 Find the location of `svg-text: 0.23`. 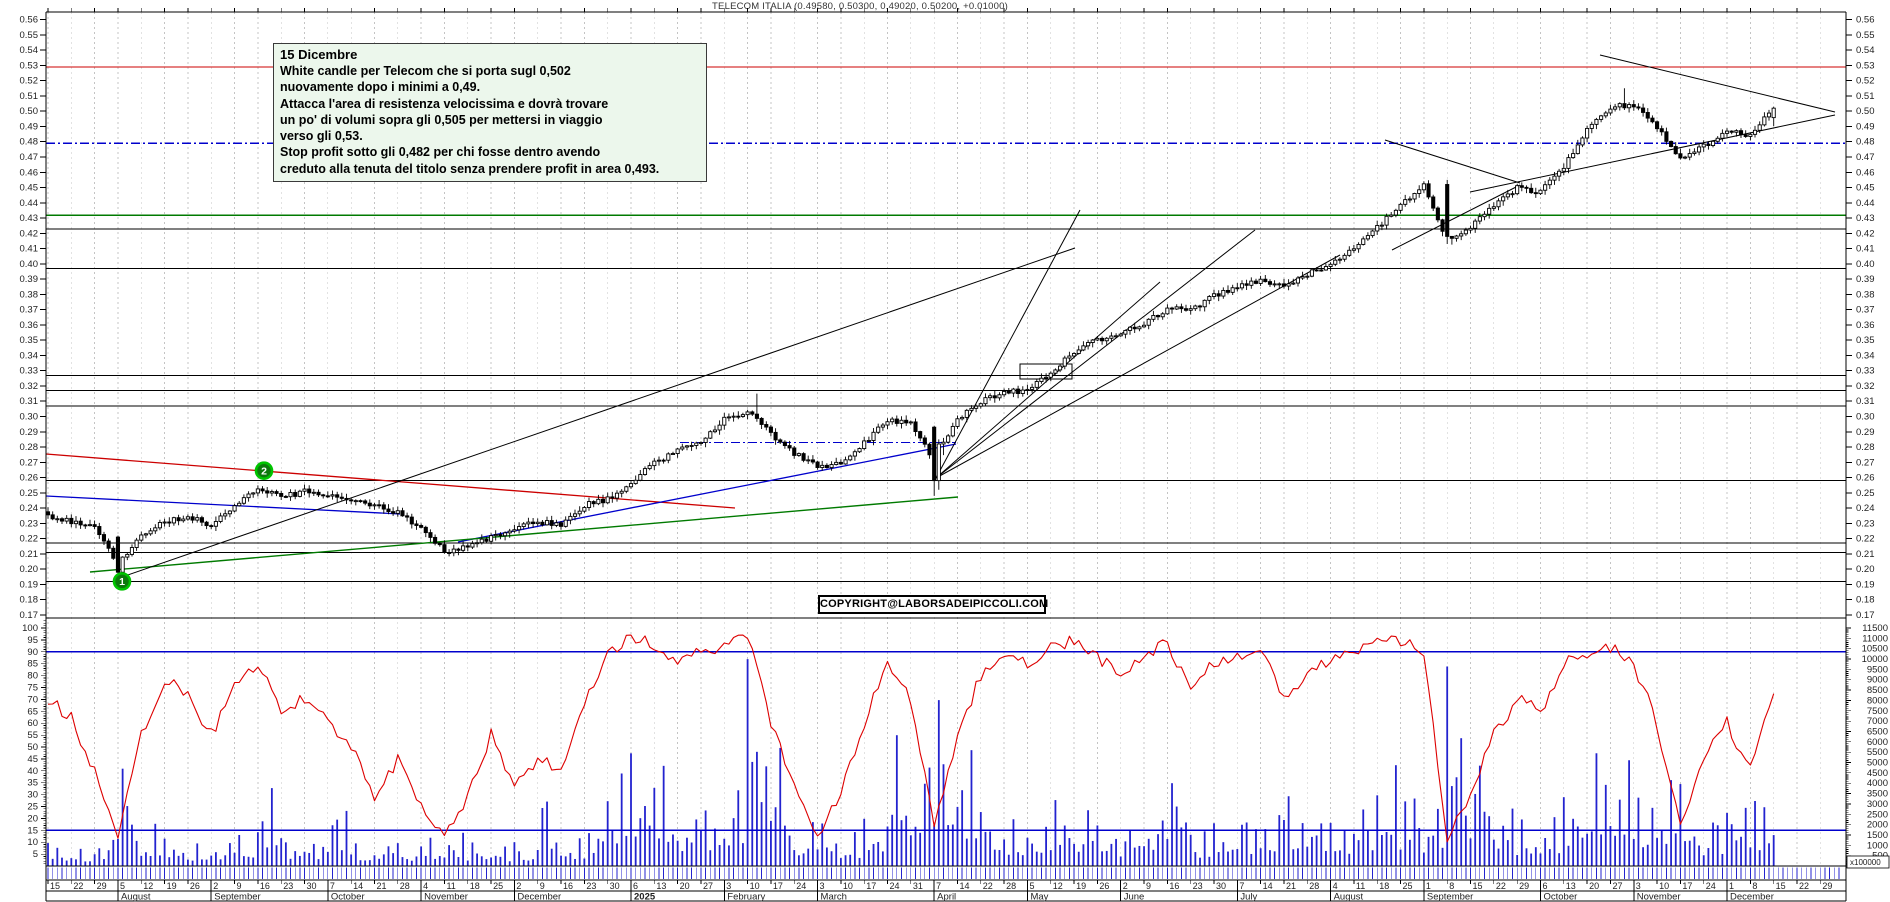

svg-text: 0.23 is located at coordinates (29, 523).